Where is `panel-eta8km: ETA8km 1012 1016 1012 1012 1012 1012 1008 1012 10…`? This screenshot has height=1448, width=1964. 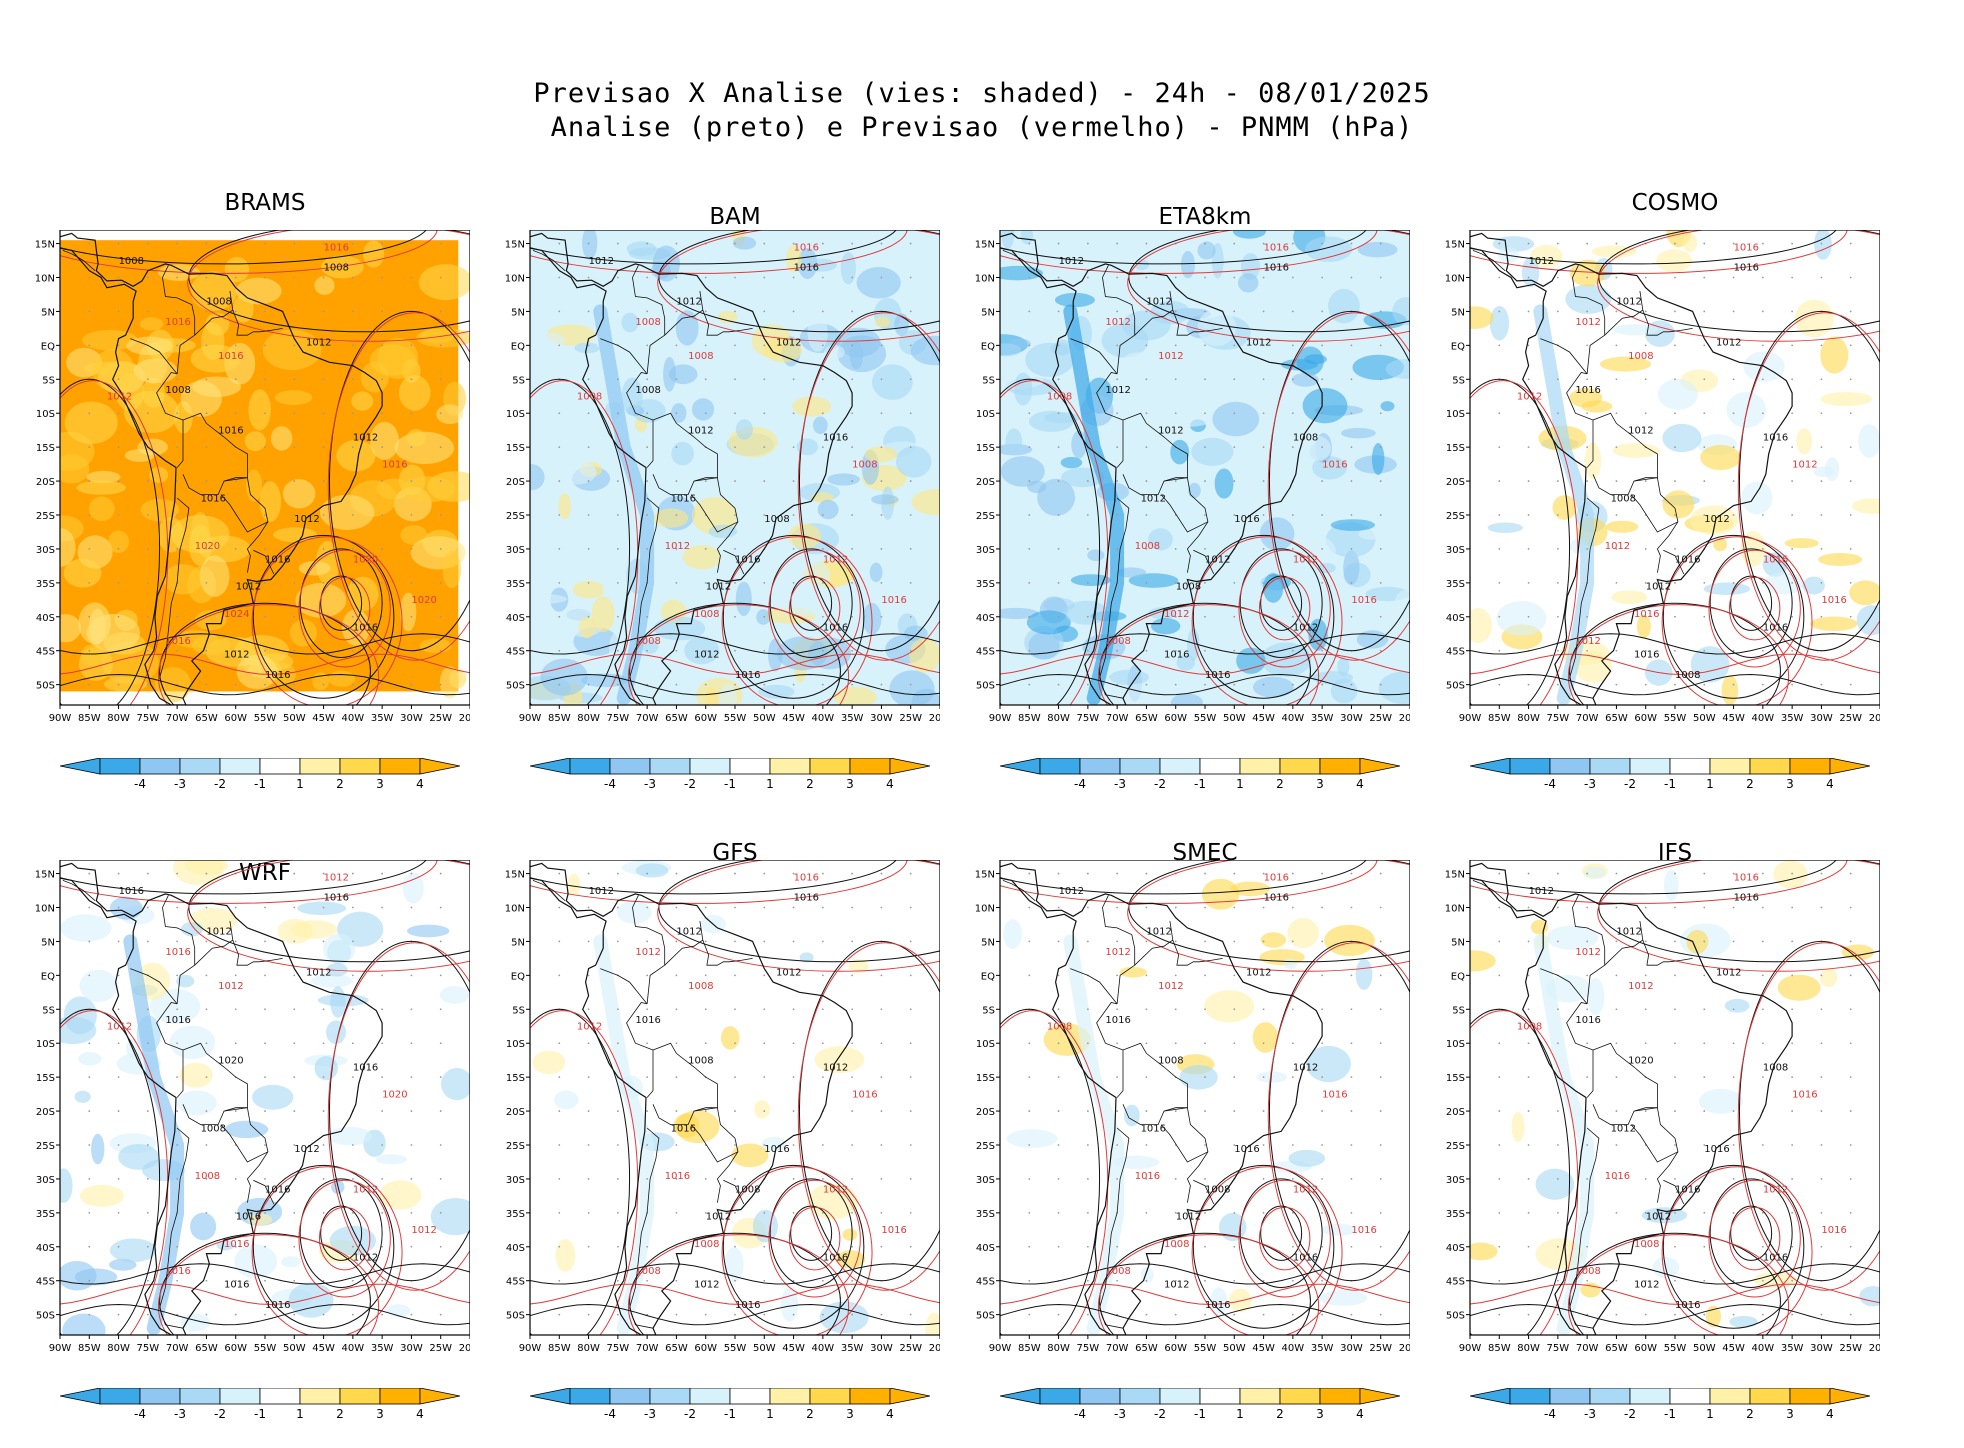
panel-eta8km: ETA8km 1012 1016 1012 1012 1012 1012 1008 1012 10… is located at coordinates (1205, 502).